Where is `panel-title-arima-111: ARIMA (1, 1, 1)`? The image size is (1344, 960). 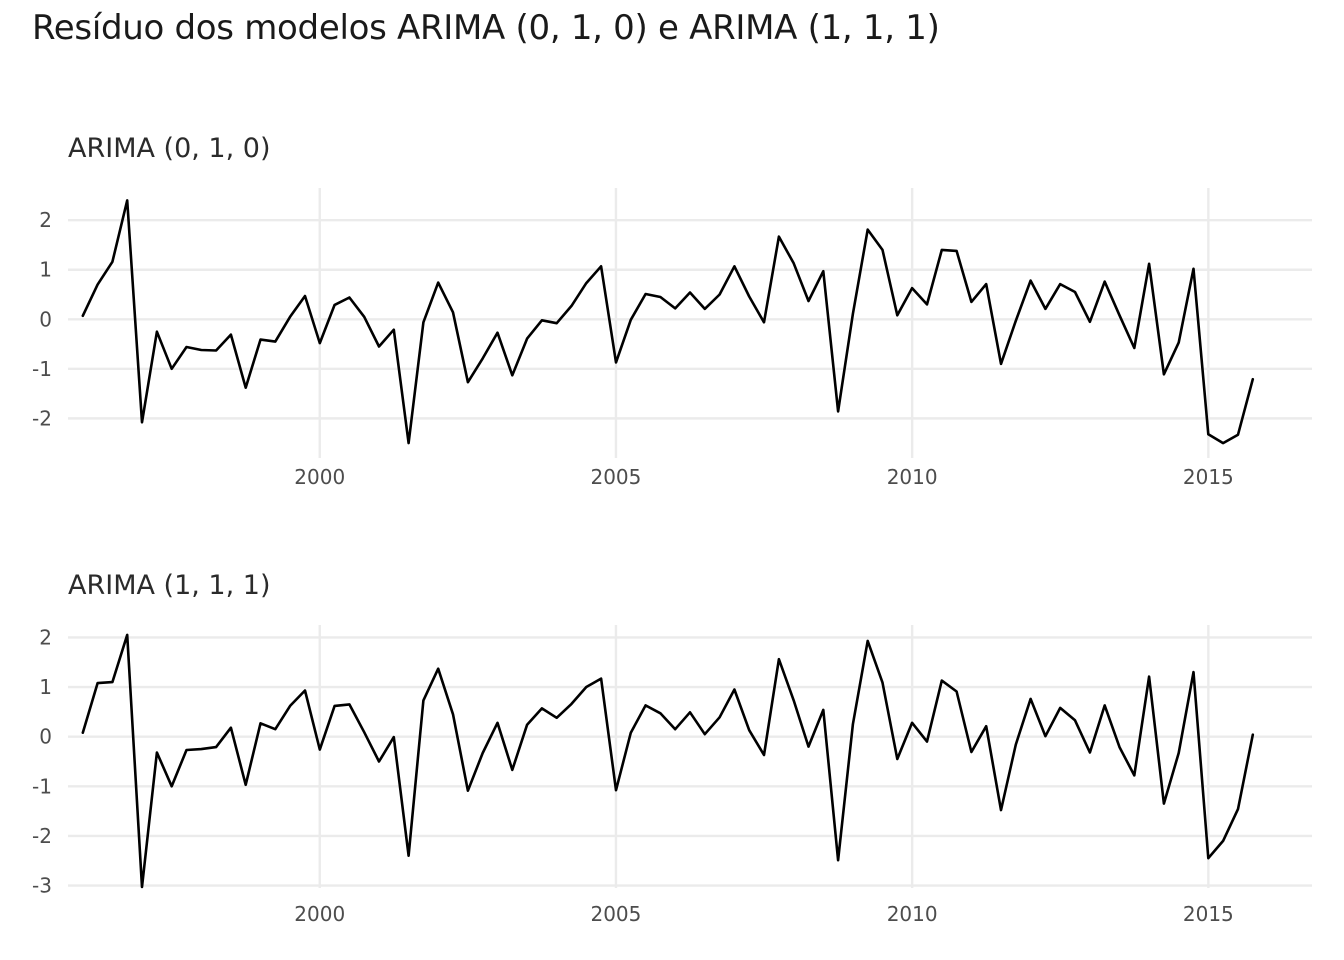
panel-title-arima-111: ARIMA (1, 1, 1) is located at coordinates (169, 585).